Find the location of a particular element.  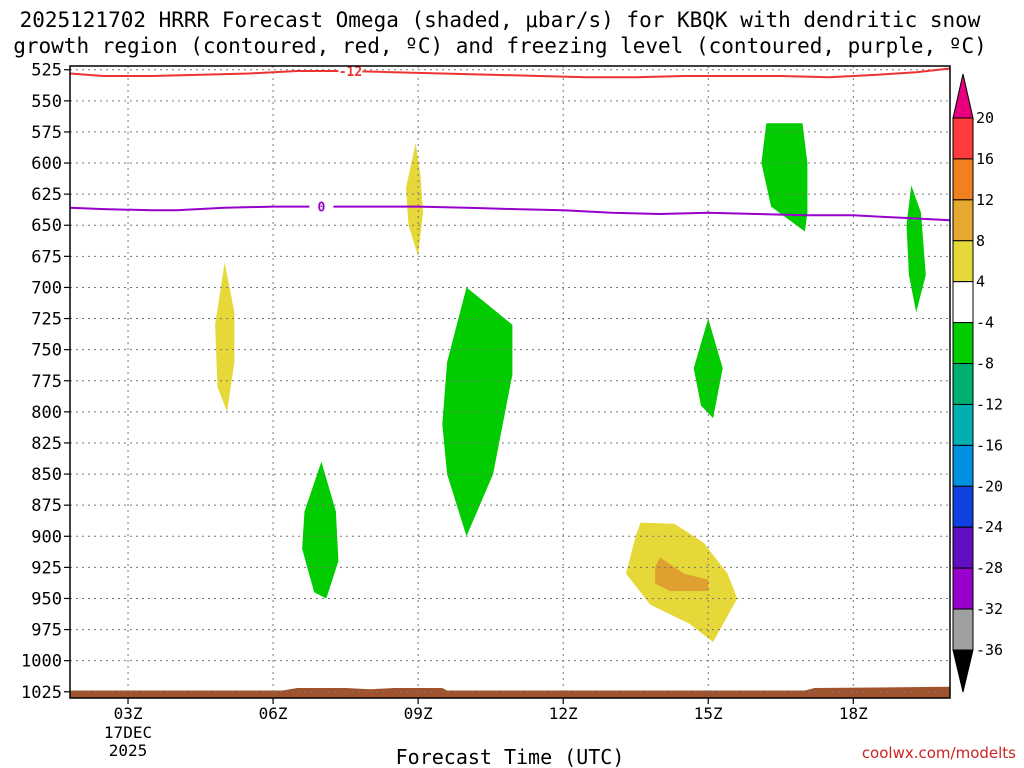

date-label-year: 2025 is located at coordinates (128, 750).